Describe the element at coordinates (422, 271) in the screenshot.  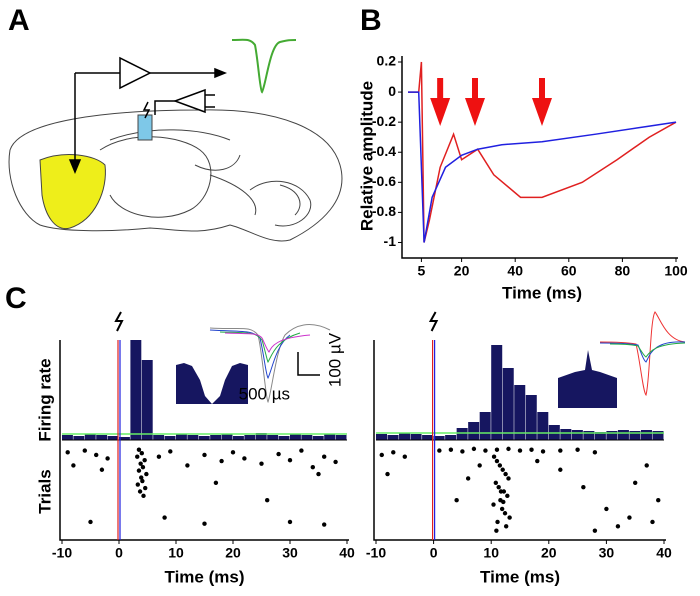
I see `x-tick-label: 5` at that location.